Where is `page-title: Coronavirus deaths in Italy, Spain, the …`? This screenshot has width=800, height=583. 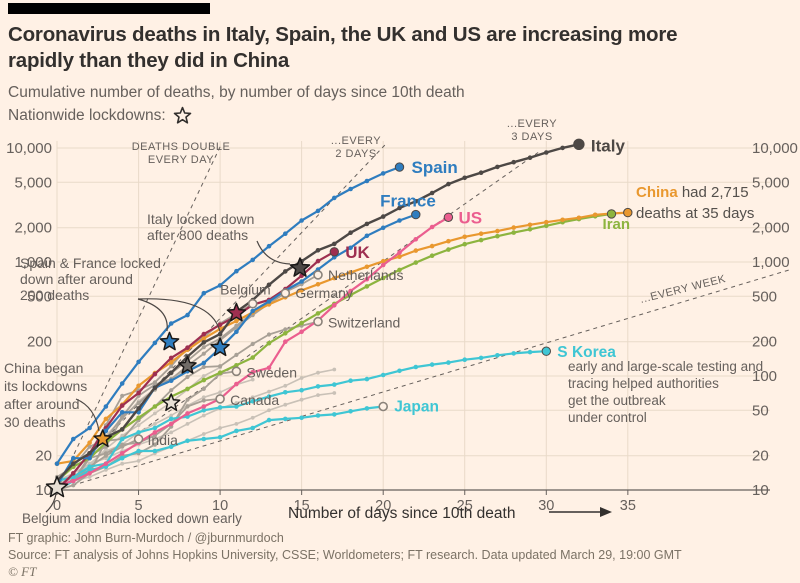
page-title: Coronavirus deaths in Italy, Spain, the … is located at coordinates (343, 47).